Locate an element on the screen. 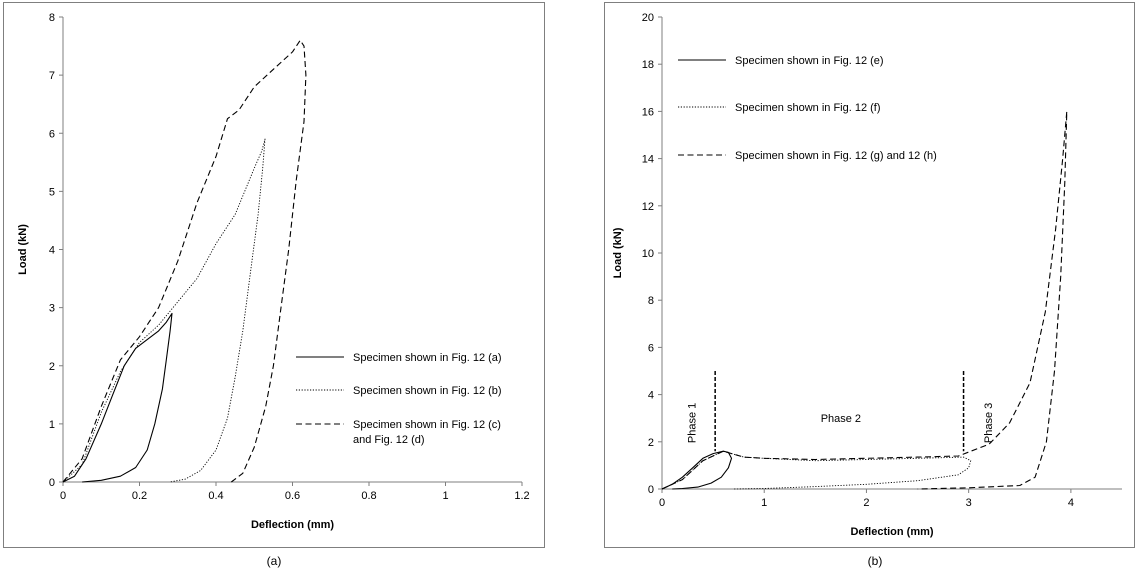 The image size is (1136, 575). y-tick-label: 5 is located at coordinates (52, 192).